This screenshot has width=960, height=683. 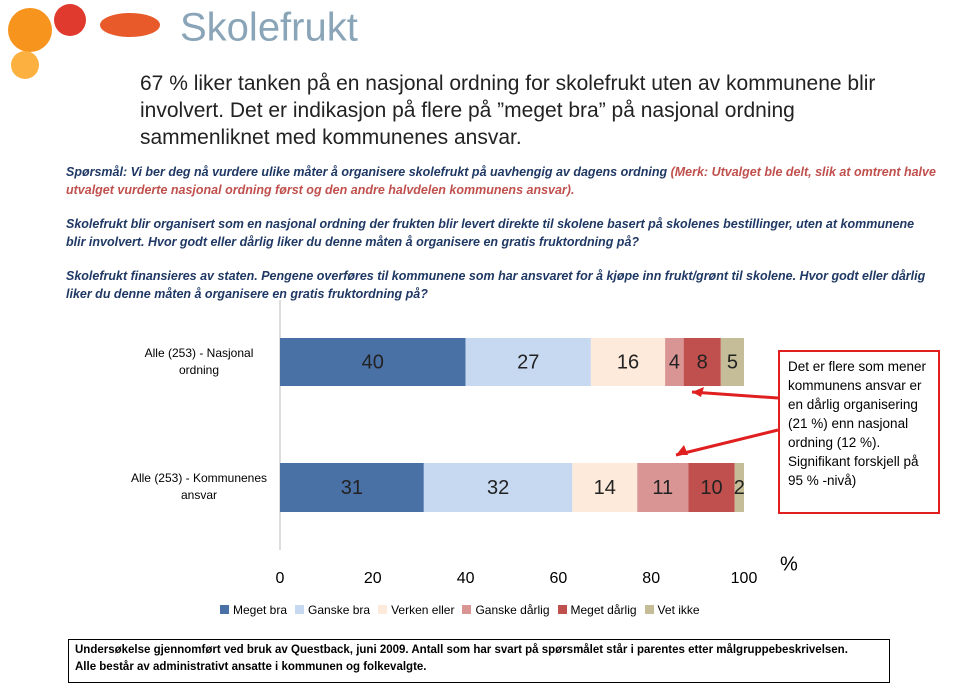 I want to click on data-label: 14, so click(x=605, y=488).